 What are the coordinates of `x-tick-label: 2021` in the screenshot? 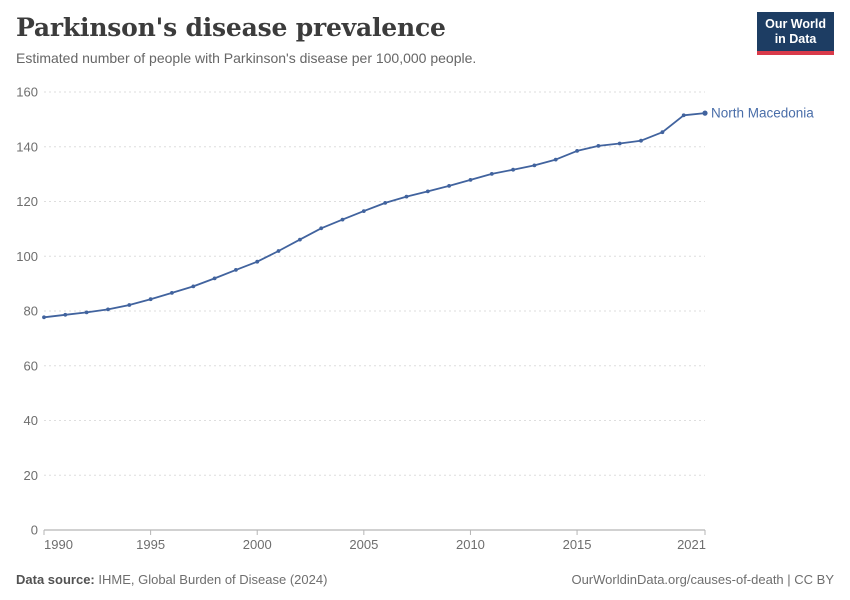 It's located at (691, 544).